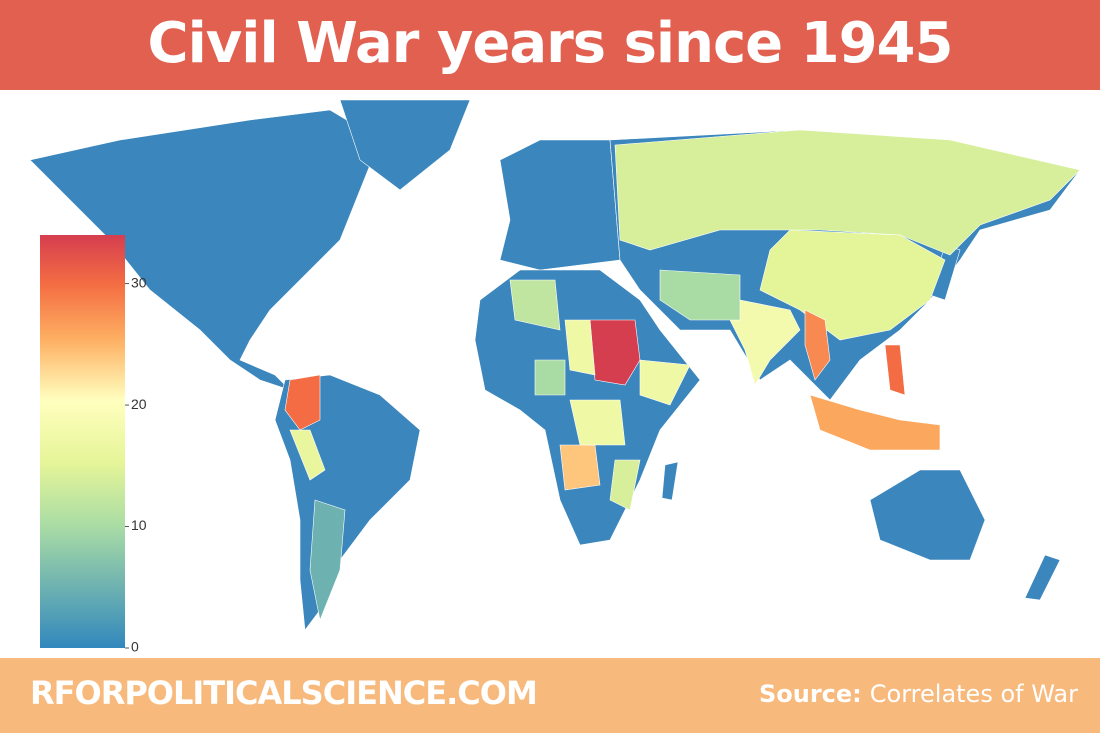  I want to click on title: Civil War years since 1945, so click(550, 45).